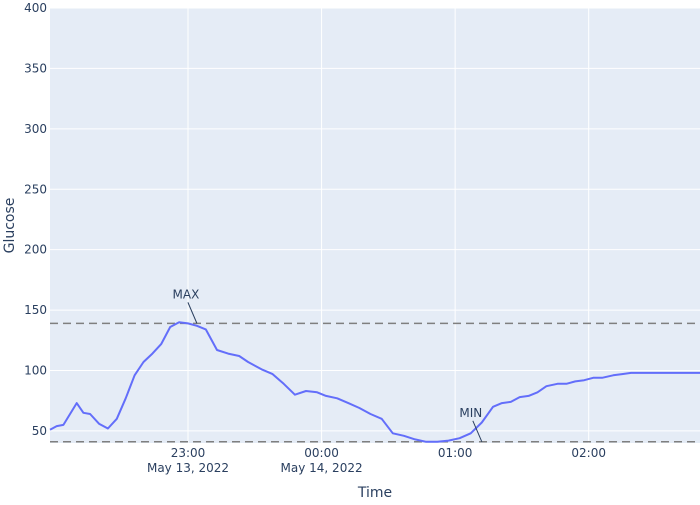 Image resolution: width=700 pixels, height=505 pixels. What do you see at coordinates (455, 453) in the screenshot?
I see `x-tick-label: 01:00` at bounding box center [455, 453].